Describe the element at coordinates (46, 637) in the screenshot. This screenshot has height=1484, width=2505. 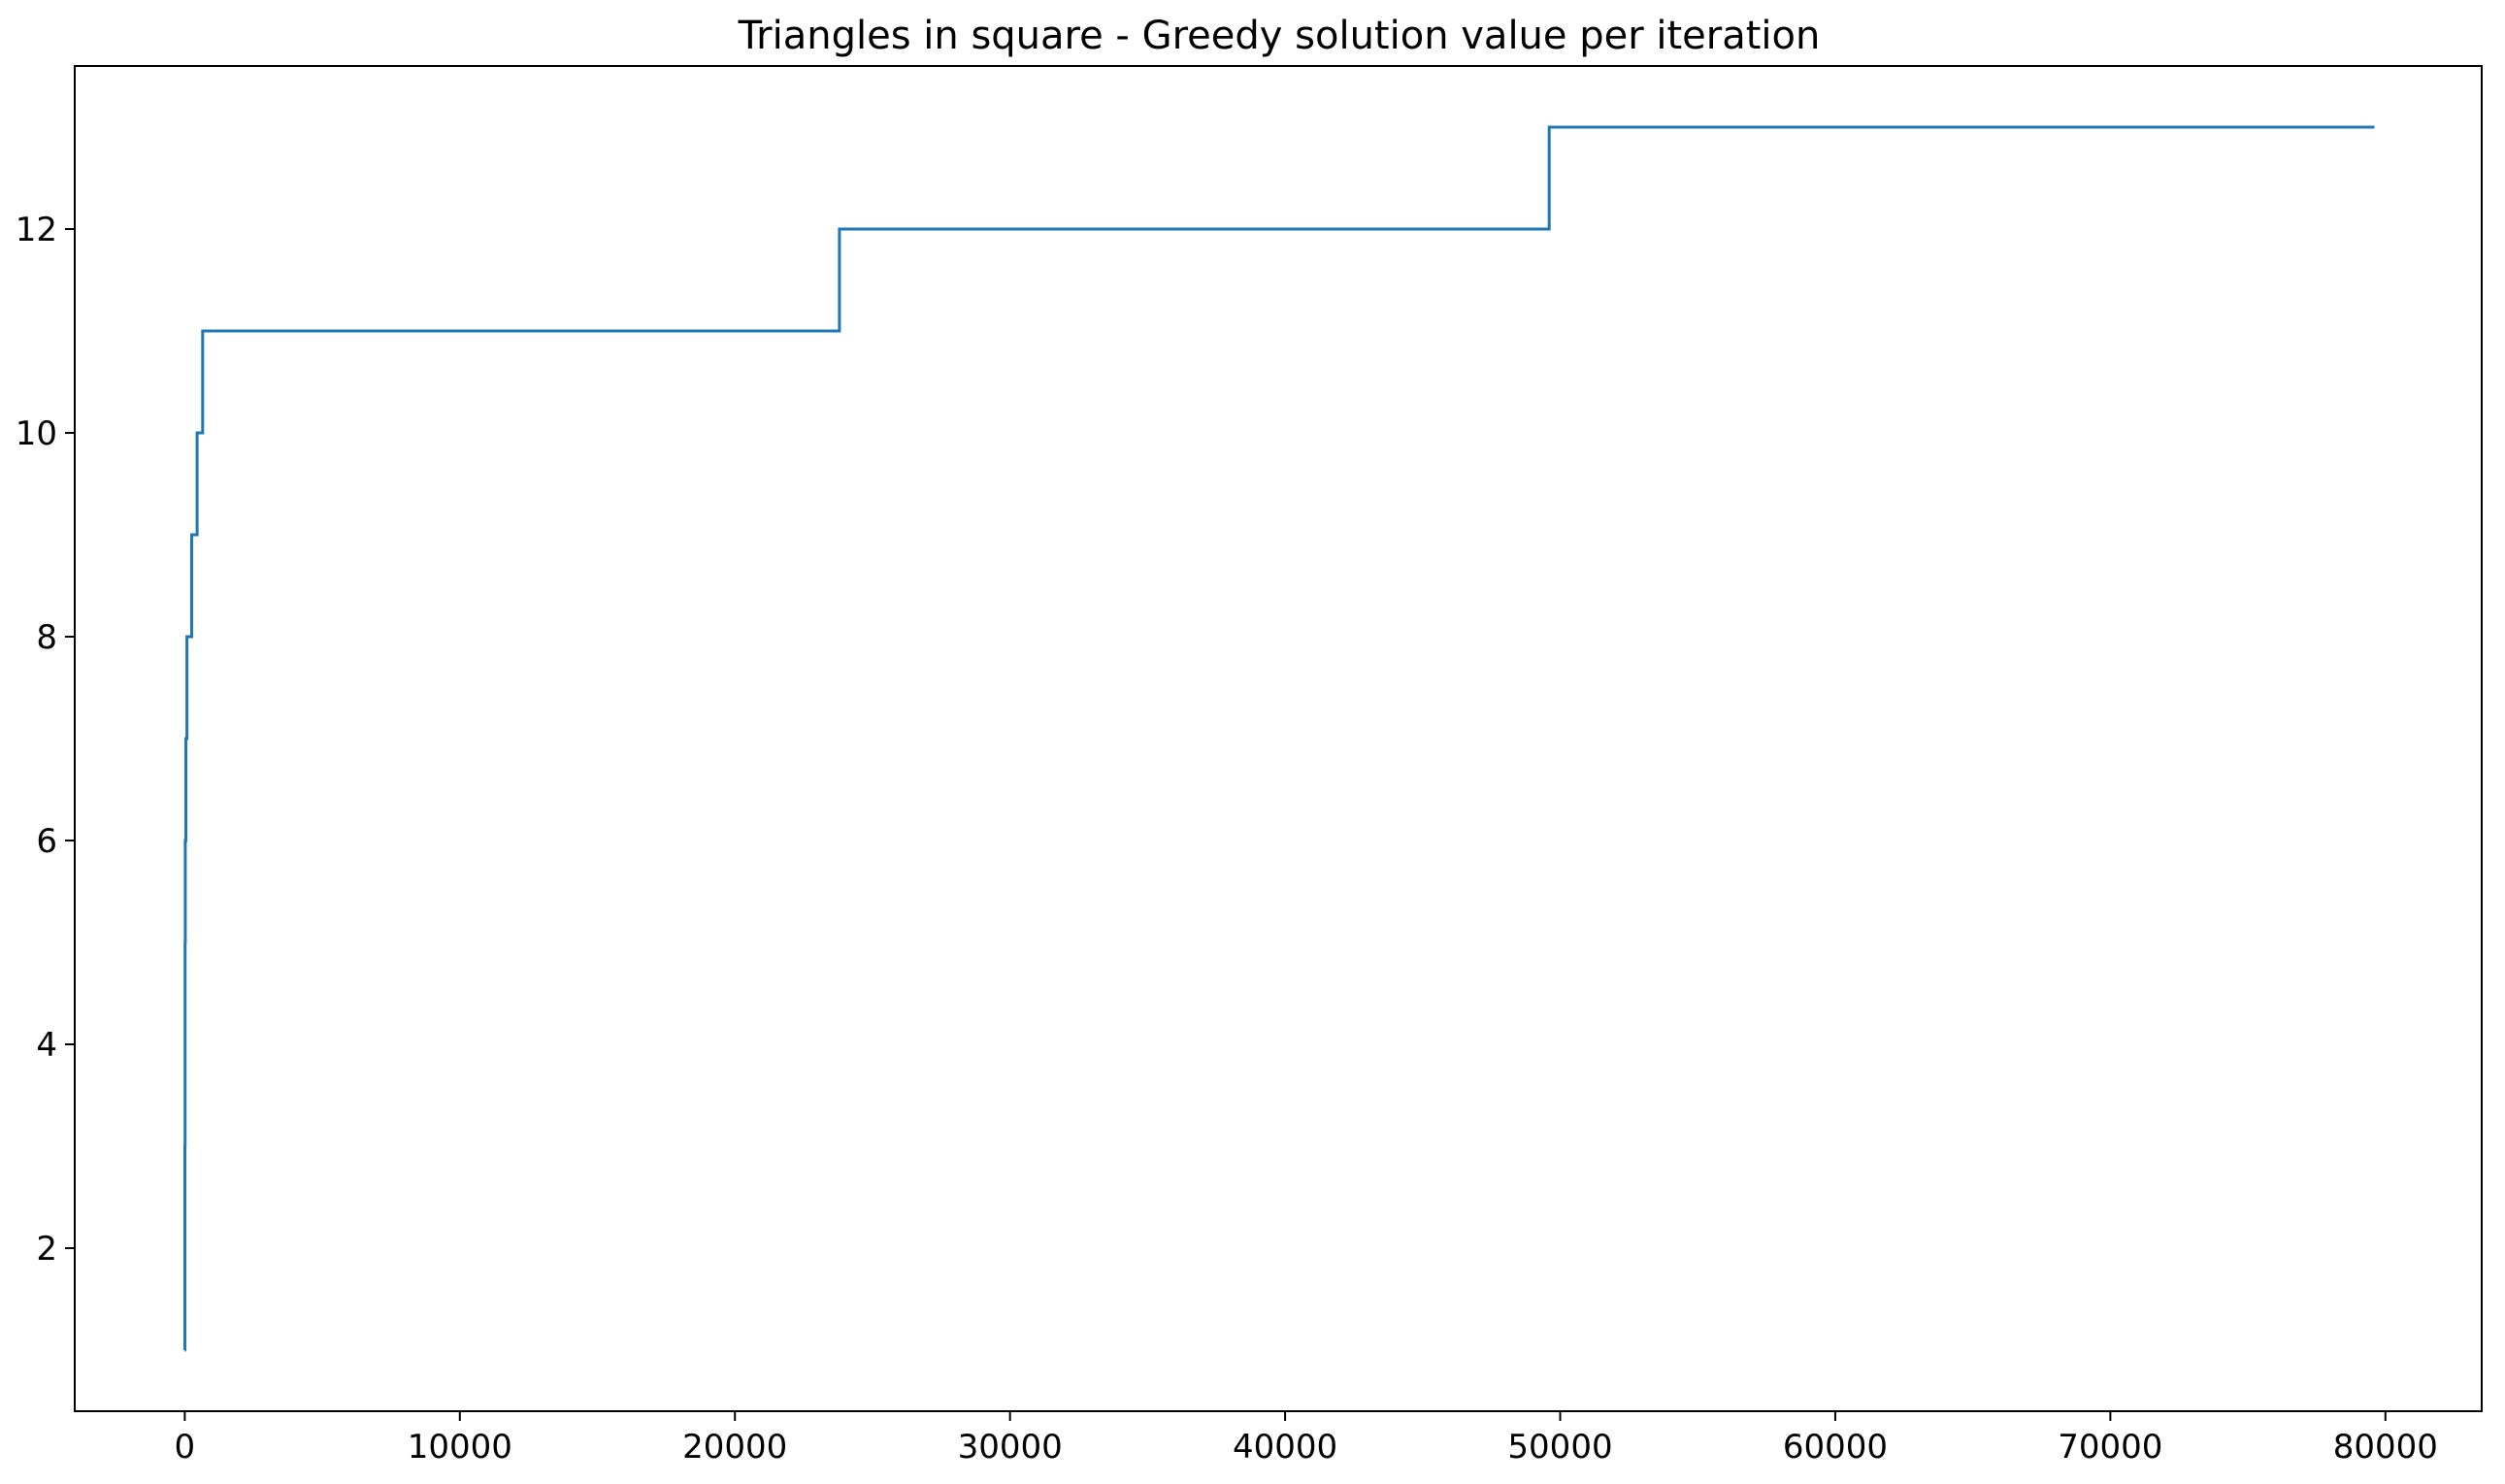
I see `y-tick-label: 8` at that location.